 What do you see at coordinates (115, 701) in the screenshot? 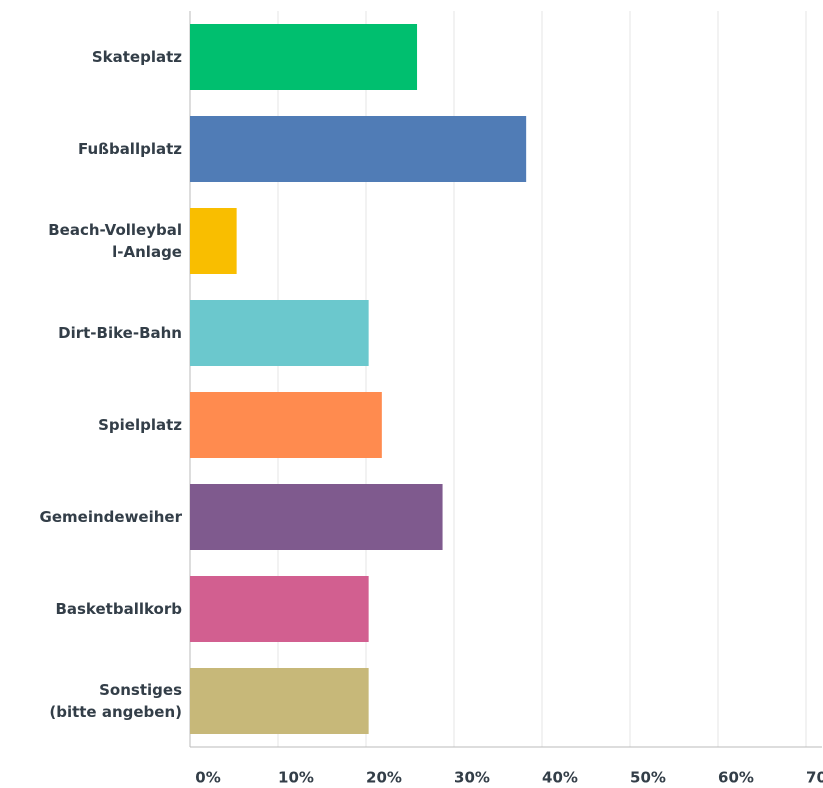
I see `category-label: Sonstiges (bitte angeben)` at bounding box center [115, 701].